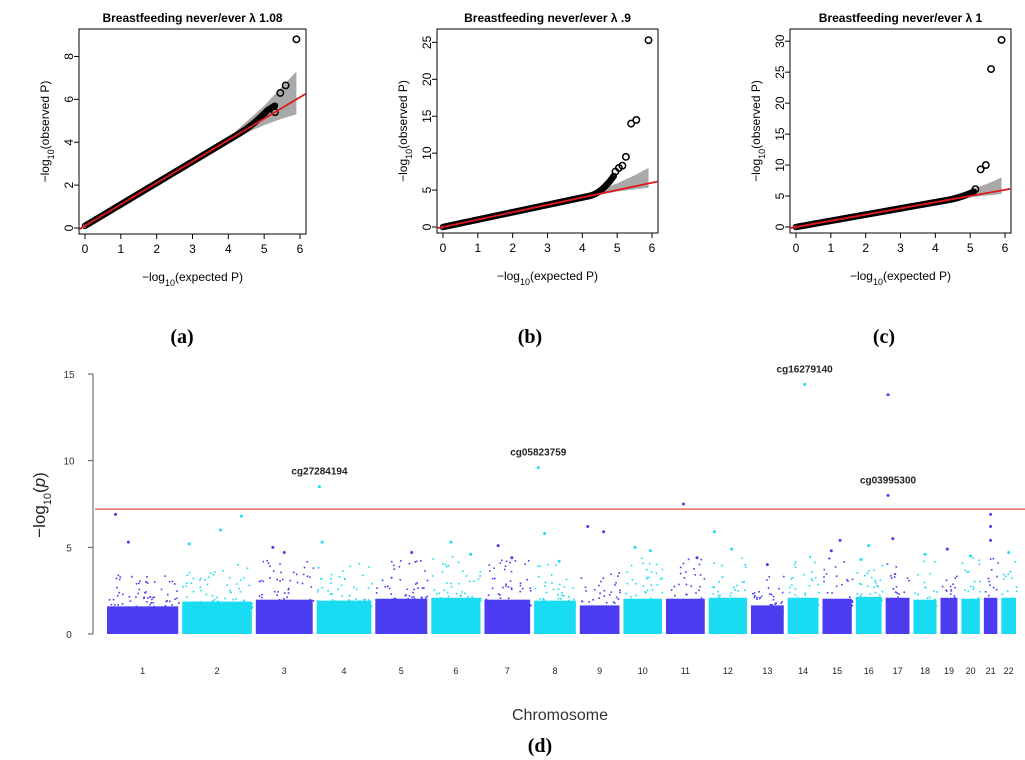 Image resolution: width=1025 pixels, height=760 pixels. What do you see at coordinates (900, 278) in the screenshot?
I see `qq-x-axis-label: −log10(expected P)` at bounding box center [900, 278].